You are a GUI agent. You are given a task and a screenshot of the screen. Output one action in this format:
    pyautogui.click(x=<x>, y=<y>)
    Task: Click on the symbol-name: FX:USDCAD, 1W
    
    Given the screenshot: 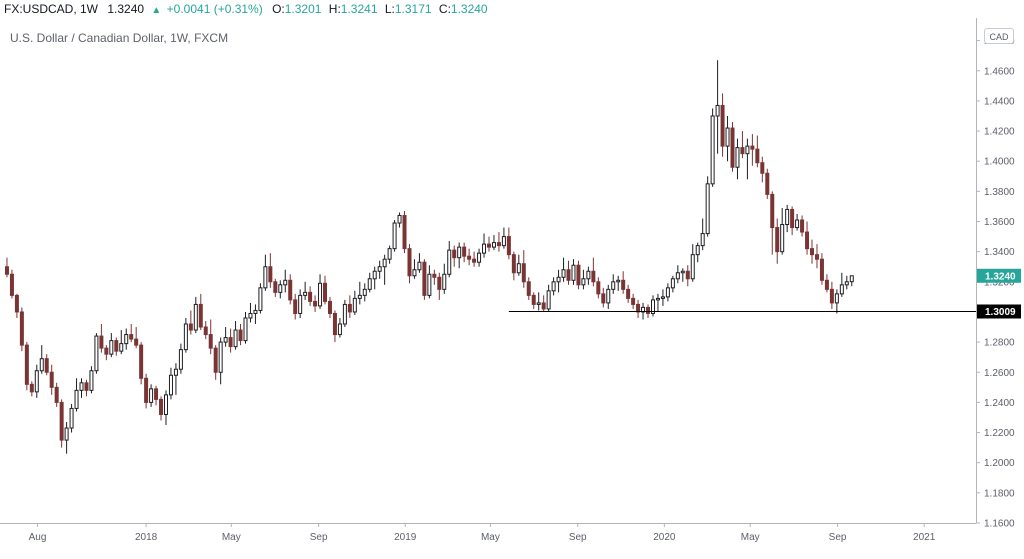 What is the action you would take?
    pyautogui.click(x=51, y=9)
    